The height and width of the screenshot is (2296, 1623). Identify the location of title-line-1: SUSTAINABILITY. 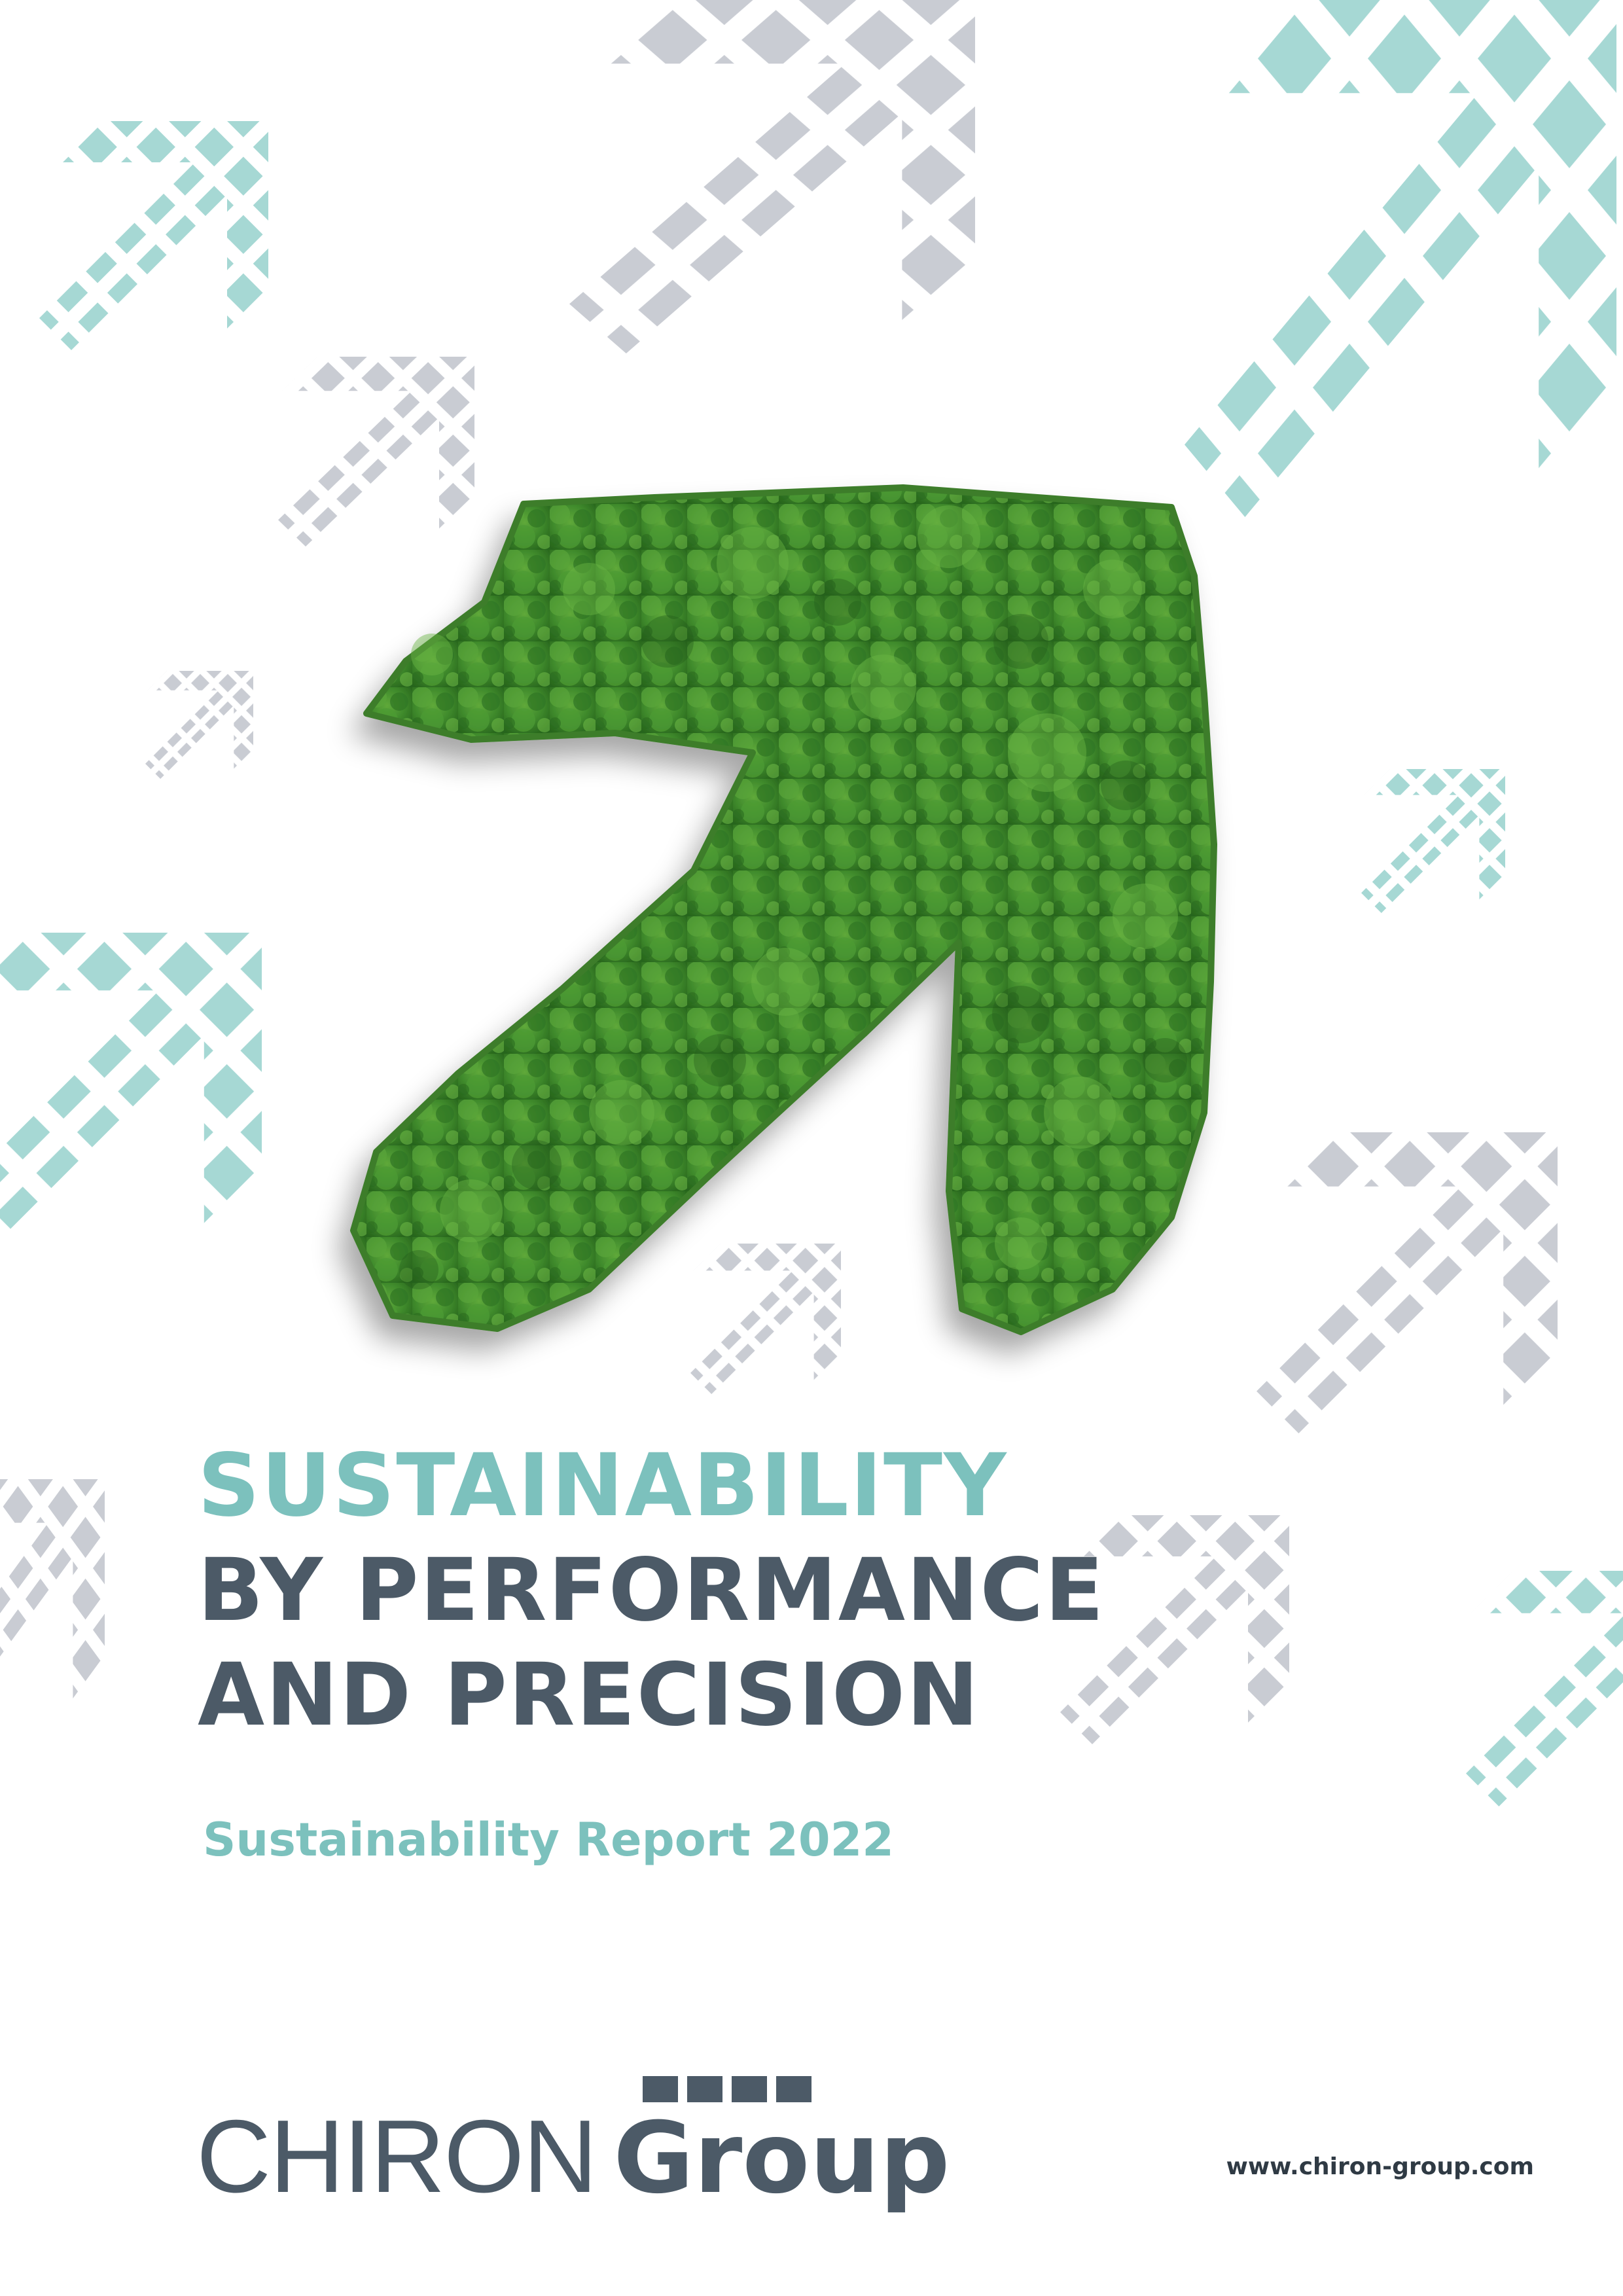
(603, 1485).